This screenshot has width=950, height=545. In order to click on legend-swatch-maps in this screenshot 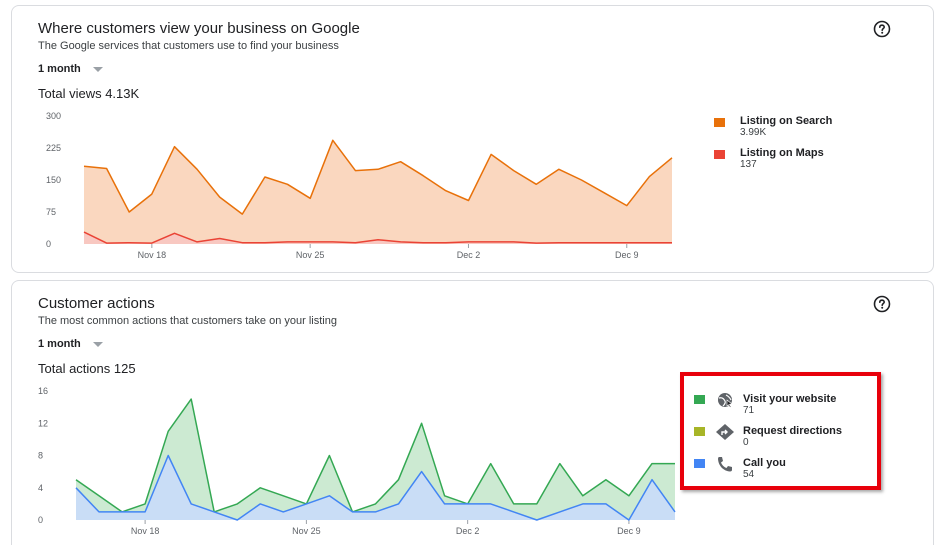, I will do `click(719, 154)`.